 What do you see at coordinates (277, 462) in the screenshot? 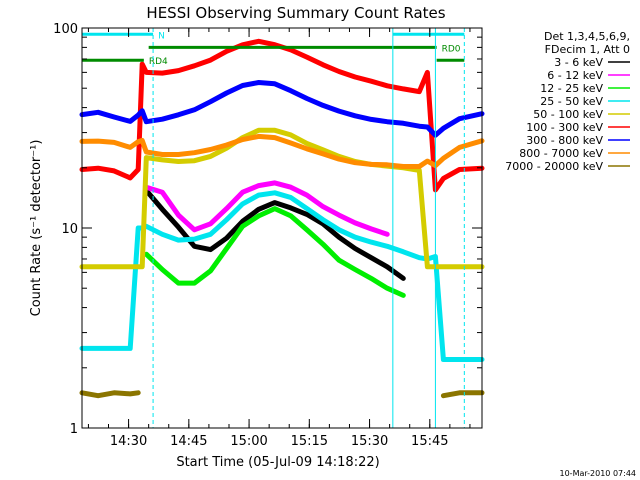
I see `x-axis-label: Start Time (05-Jul-09 14:18:22)` at bounding box center [277, 462].